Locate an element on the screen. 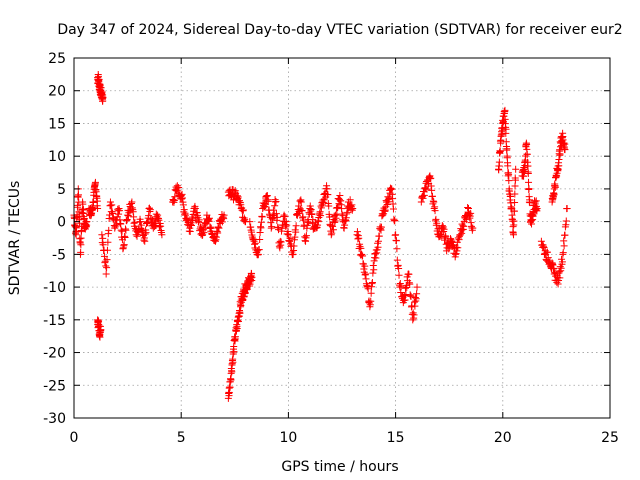 This screenshot has width=640, height=480. x-tick-label: 25 is located at coordinates (610, 438).